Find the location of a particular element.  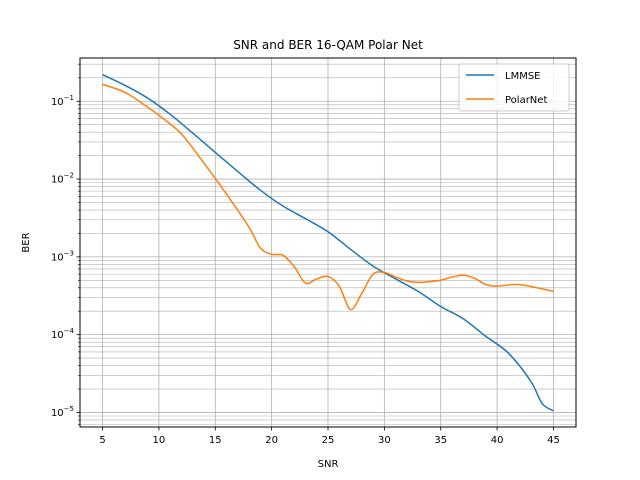

y-tick-label: 10⁻¹ is located at coordinates (62, 101).